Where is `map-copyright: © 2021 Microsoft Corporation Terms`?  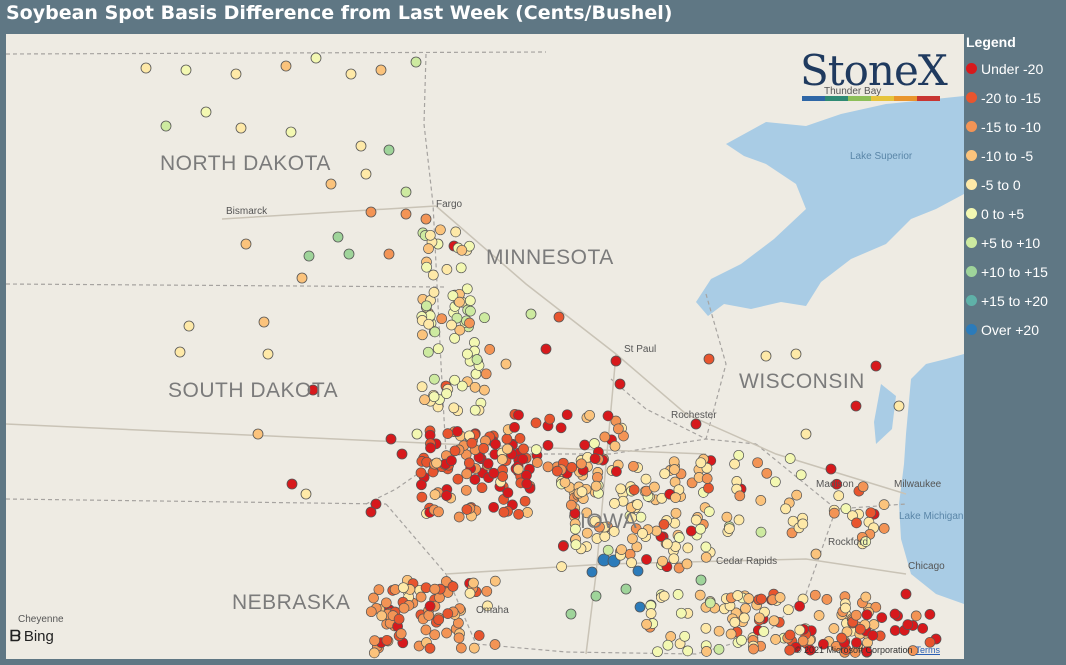 map-copyright: © 2021 Microsoft Corporation Terms is located at coordinates (867, 650).